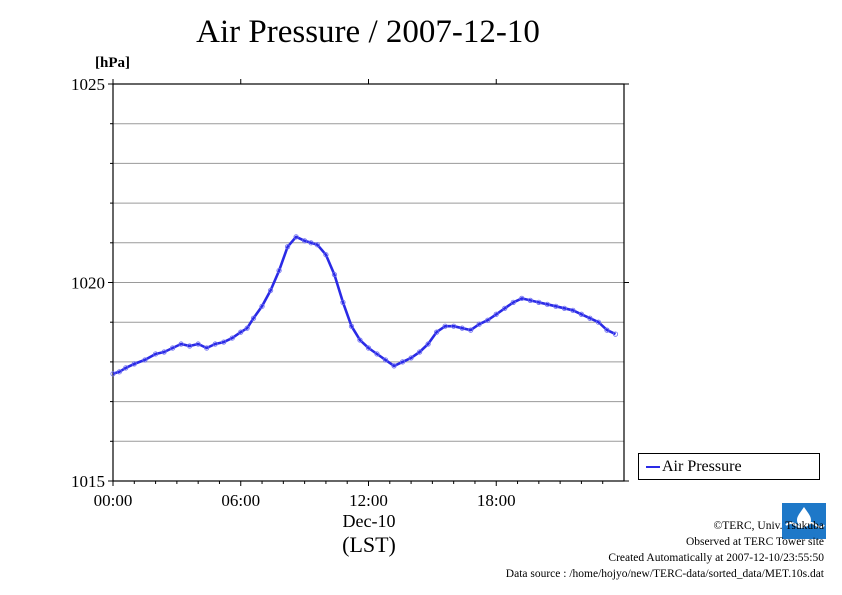 This screenshot has height=595, width=842. I want to click on data-series-air-pressure, so click(364, 305).